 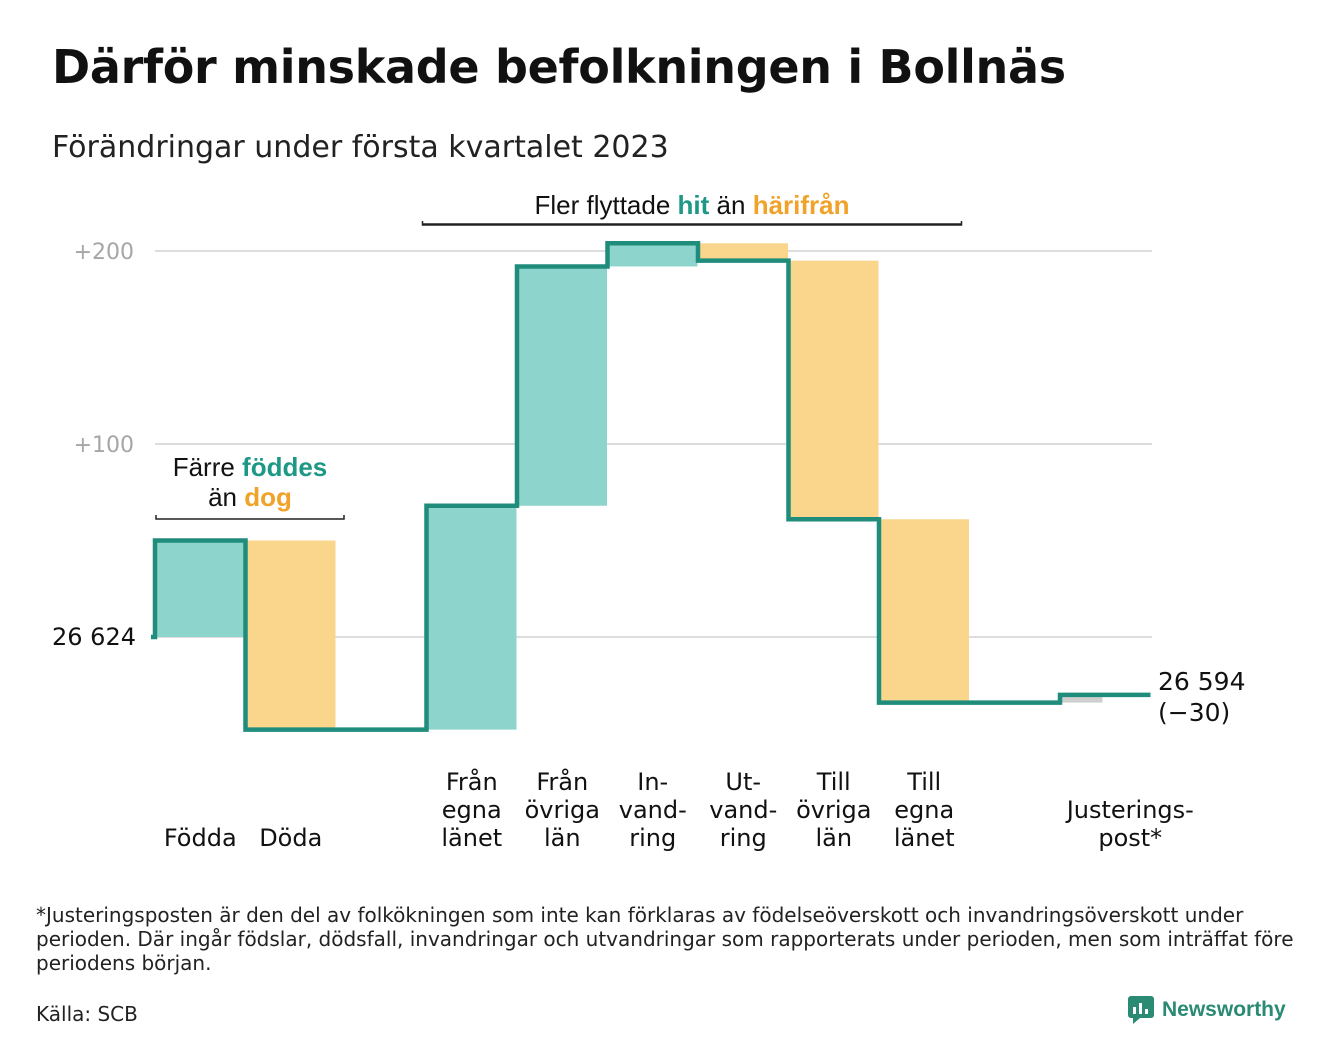 I want to click on births-annotation-part: Färre, so click(x=207, y=467).